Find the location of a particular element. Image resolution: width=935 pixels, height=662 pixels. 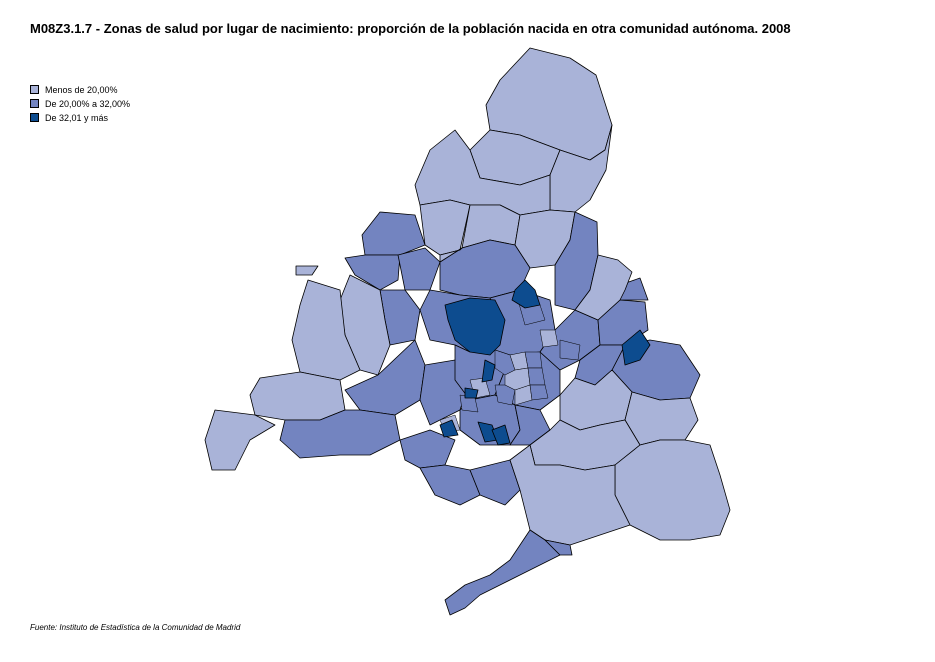

region-east is located at coordinates (620, 457).